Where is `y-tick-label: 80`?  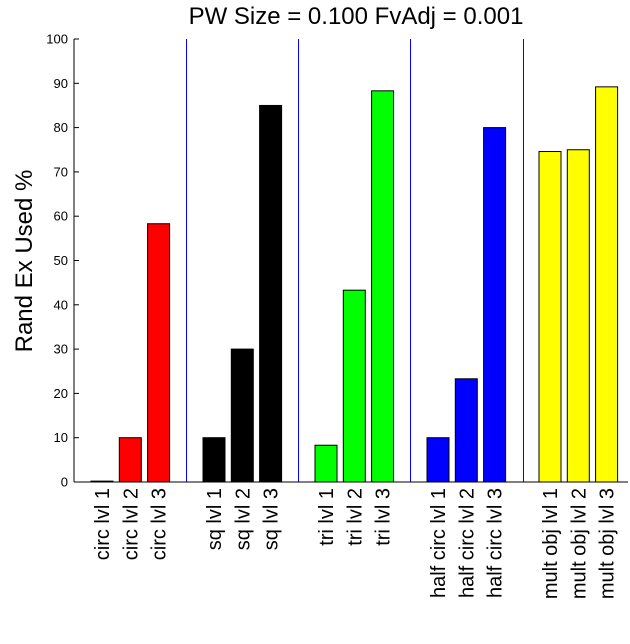 y-tick-label: 80 is located at coordinates (61, 127).